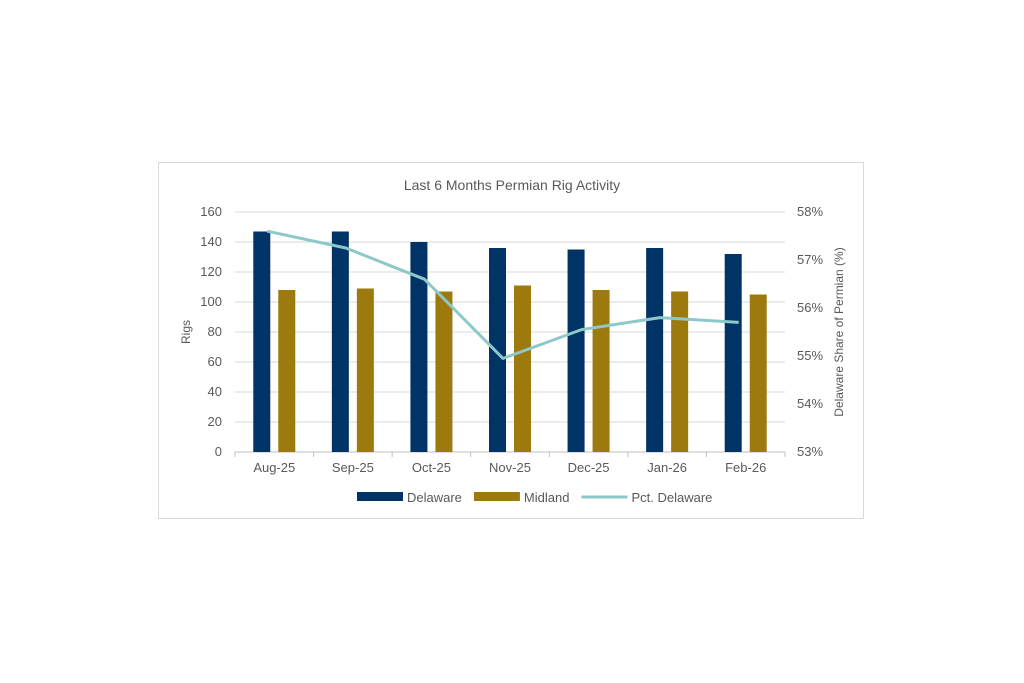 Image resolution: width=1024 pixels, height=683 pixels. What do you see at coordinates (671, 497) in the screenshot?
I see `legend-label: Pct. Delaware` at bounding box center [671, 497].